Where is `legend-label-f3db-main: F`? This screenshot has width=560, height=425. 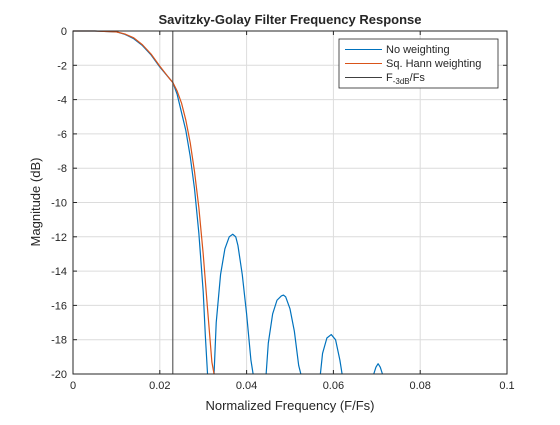 legend-label-f3db-main: F is located at coordinates (389, 78).